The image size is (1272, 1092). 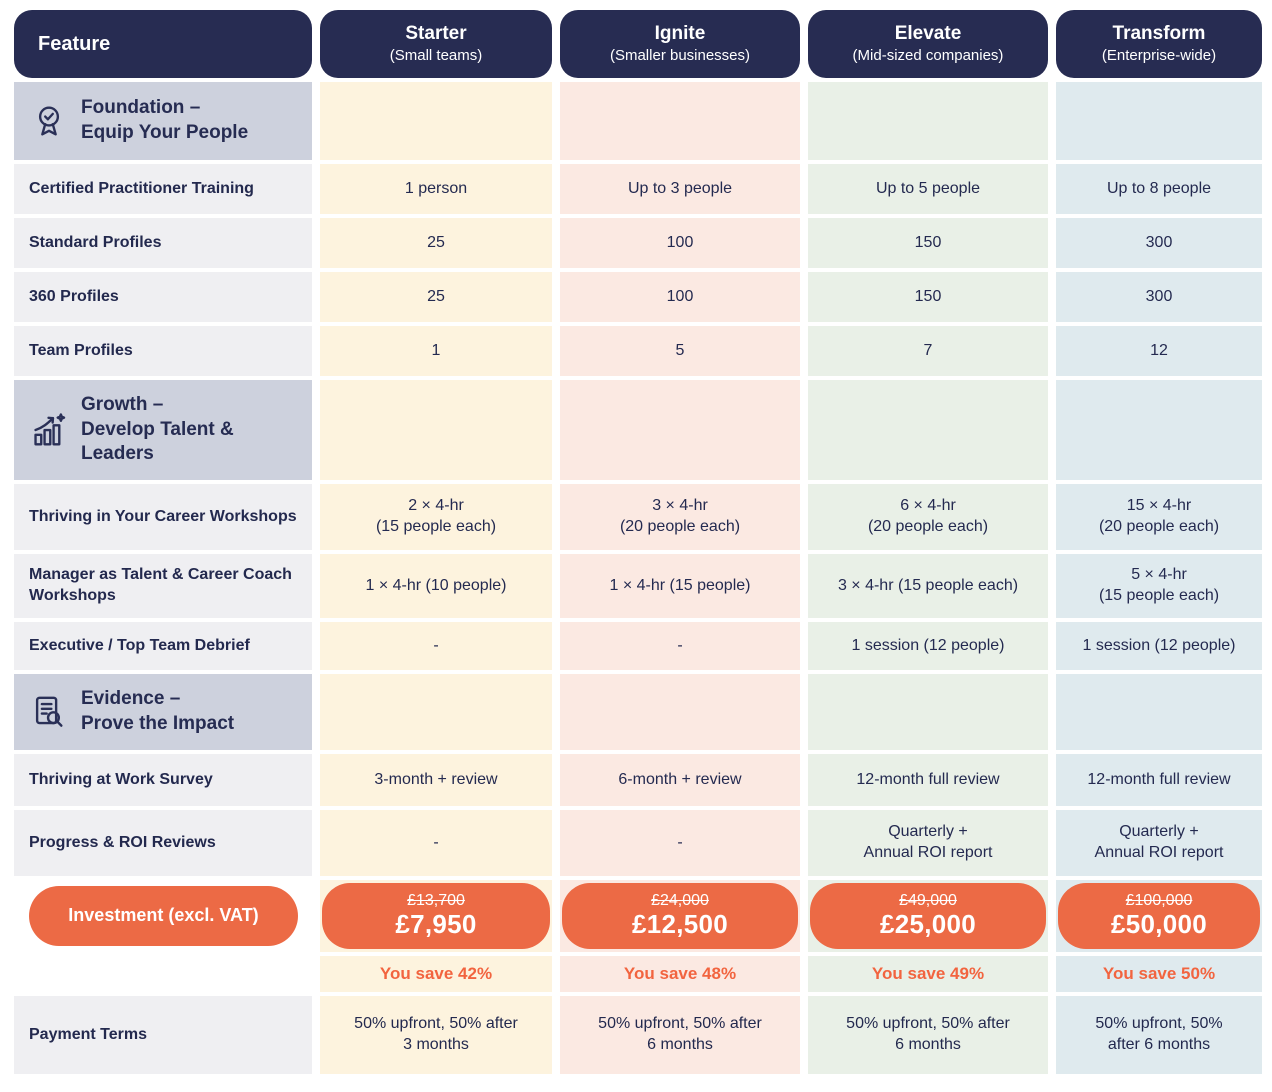 I want to click on plan-name: Elevate, so click(x=928, y=33).